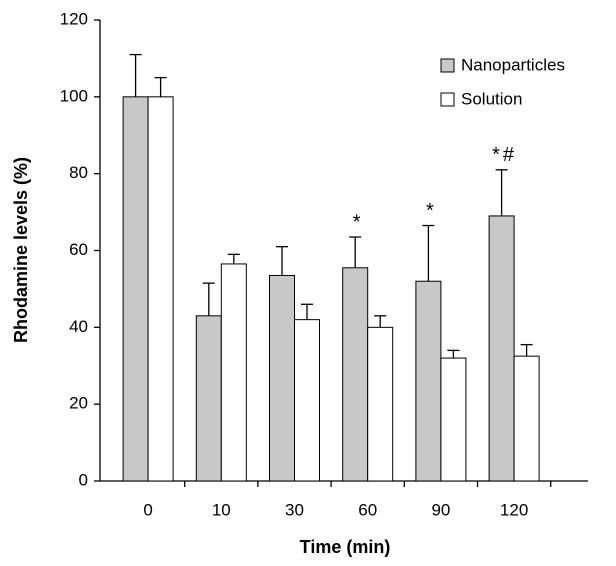 The height and width of the screenshot is (566, 616). Describe the element at coordinates (83, 479) in the screenshot. I see `y-tick-label: 0` at that location.